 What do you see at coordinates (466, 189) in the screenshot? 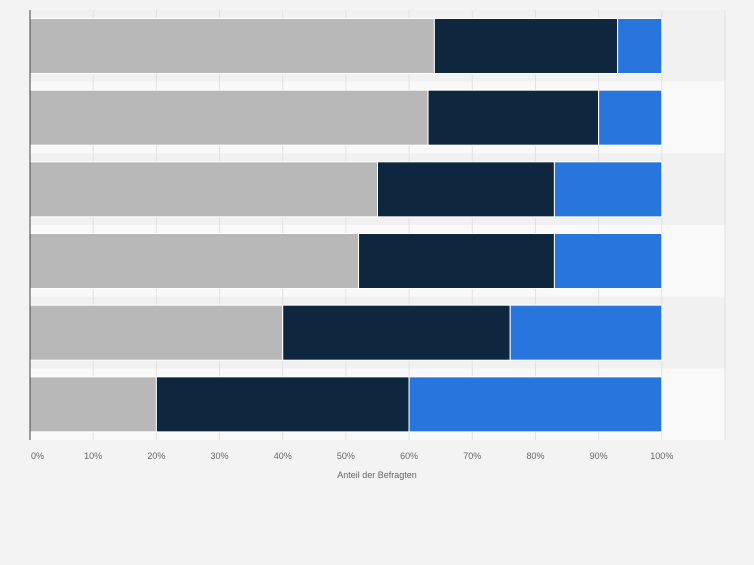
I see `bar-segment-row3-series2` at bounding box center [466, 189].